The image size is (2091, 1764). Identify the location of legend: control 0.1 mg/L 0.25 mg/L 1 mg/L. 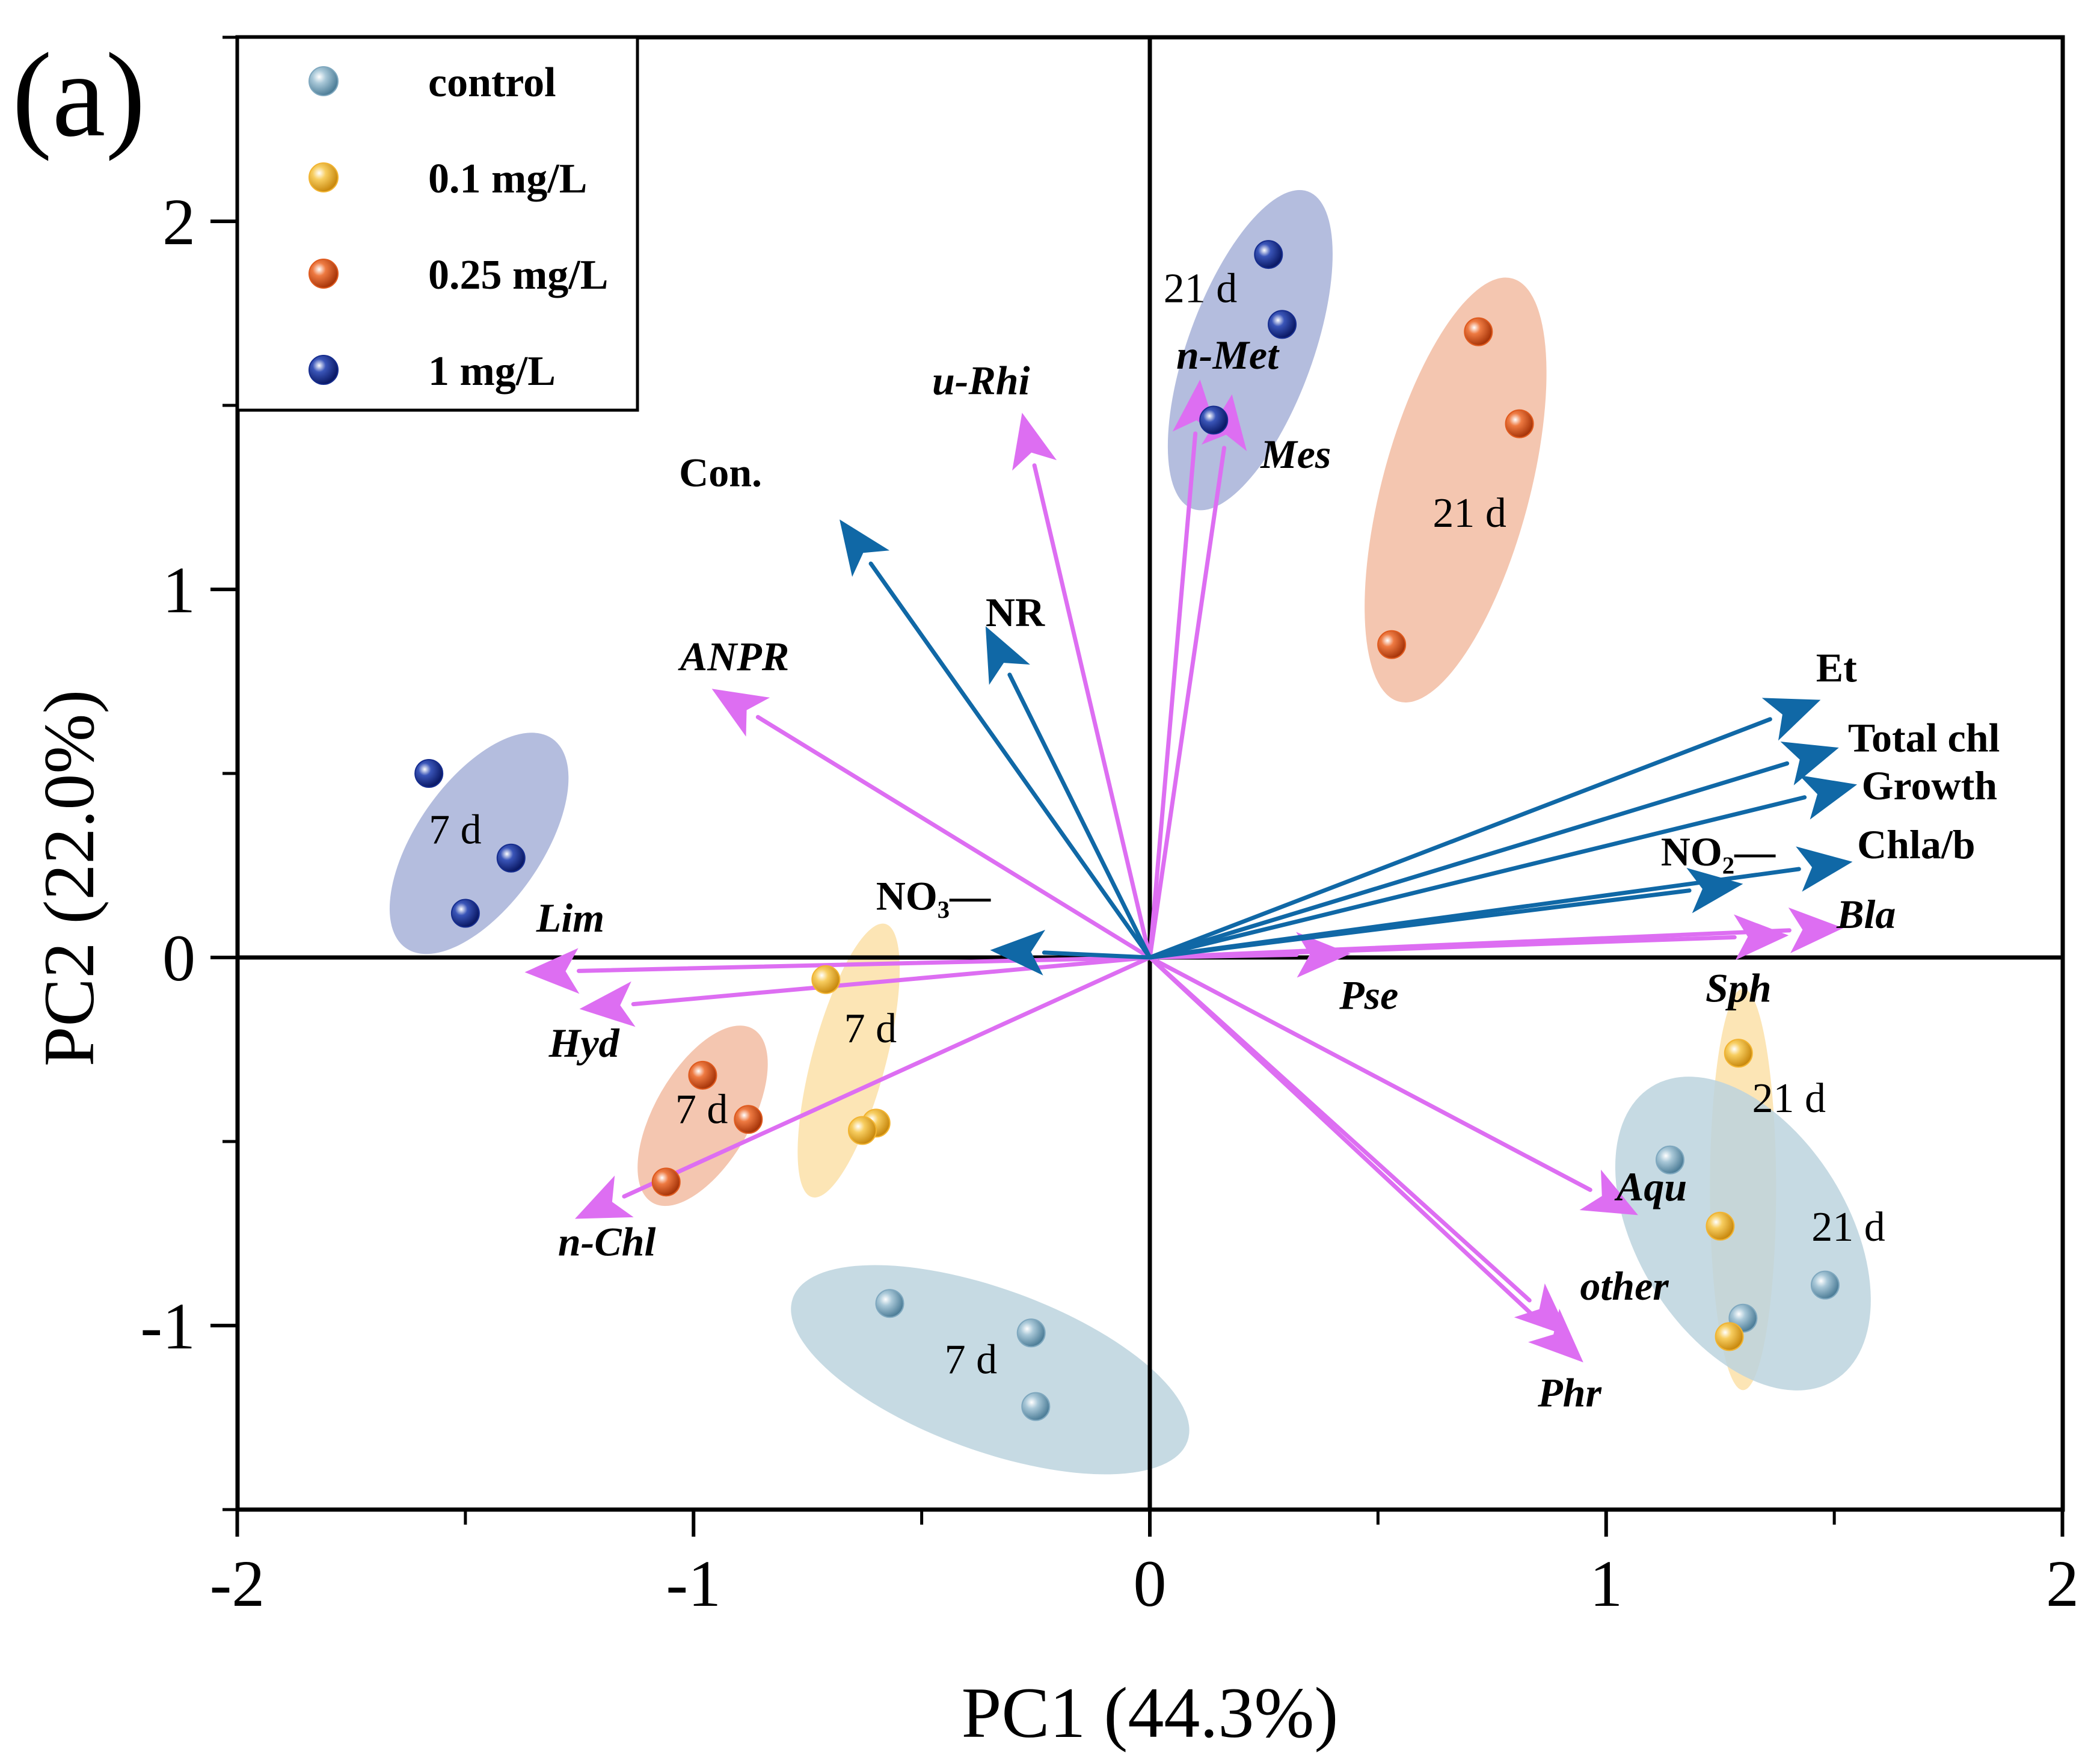
(437, 224).